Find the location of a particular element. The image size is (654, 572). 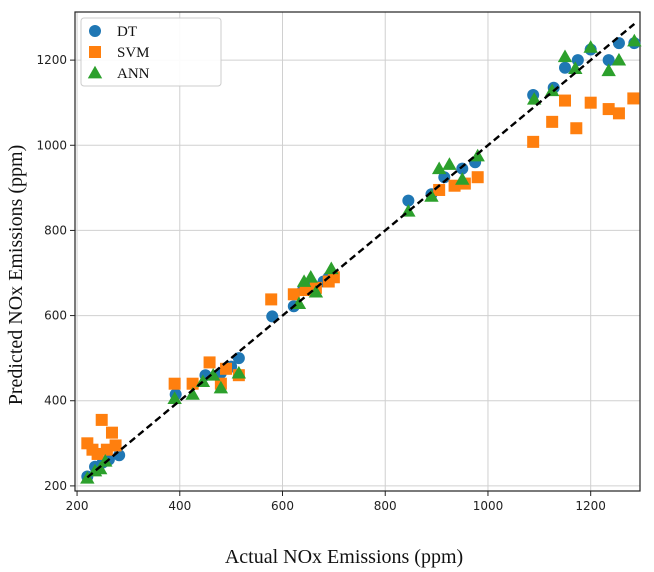

x-tick-label: 400 is located at coordinates (179, 506).